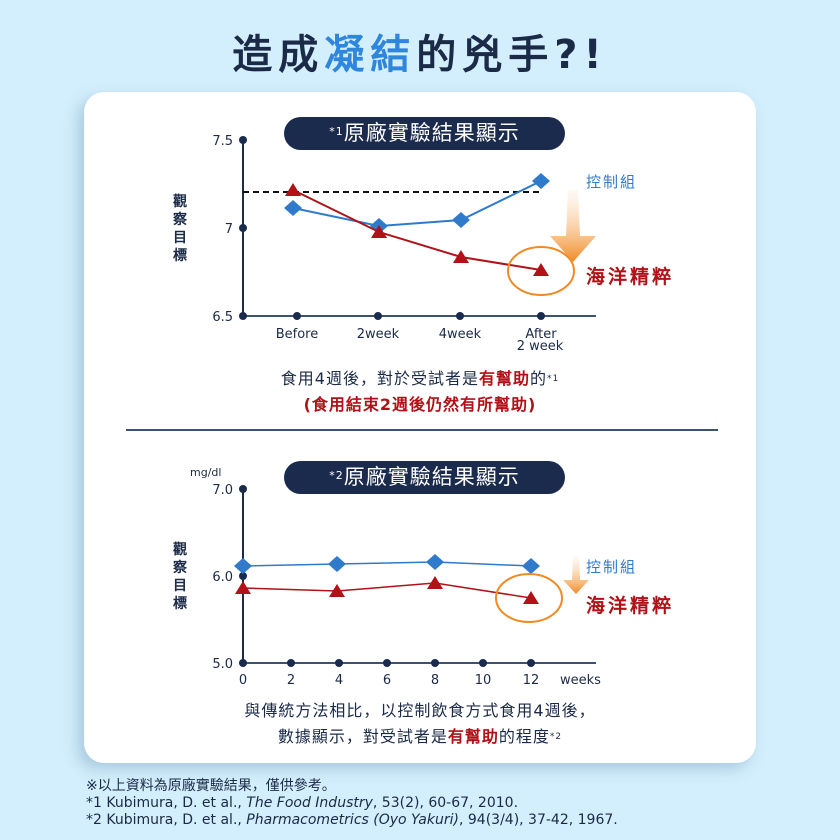 Image resolution: width=840 pixels, height=840 pixels. Describe the element at coordinates (180, 577) in the screenshot. I see `chart2-ylabel: 觀察目標` at that location.